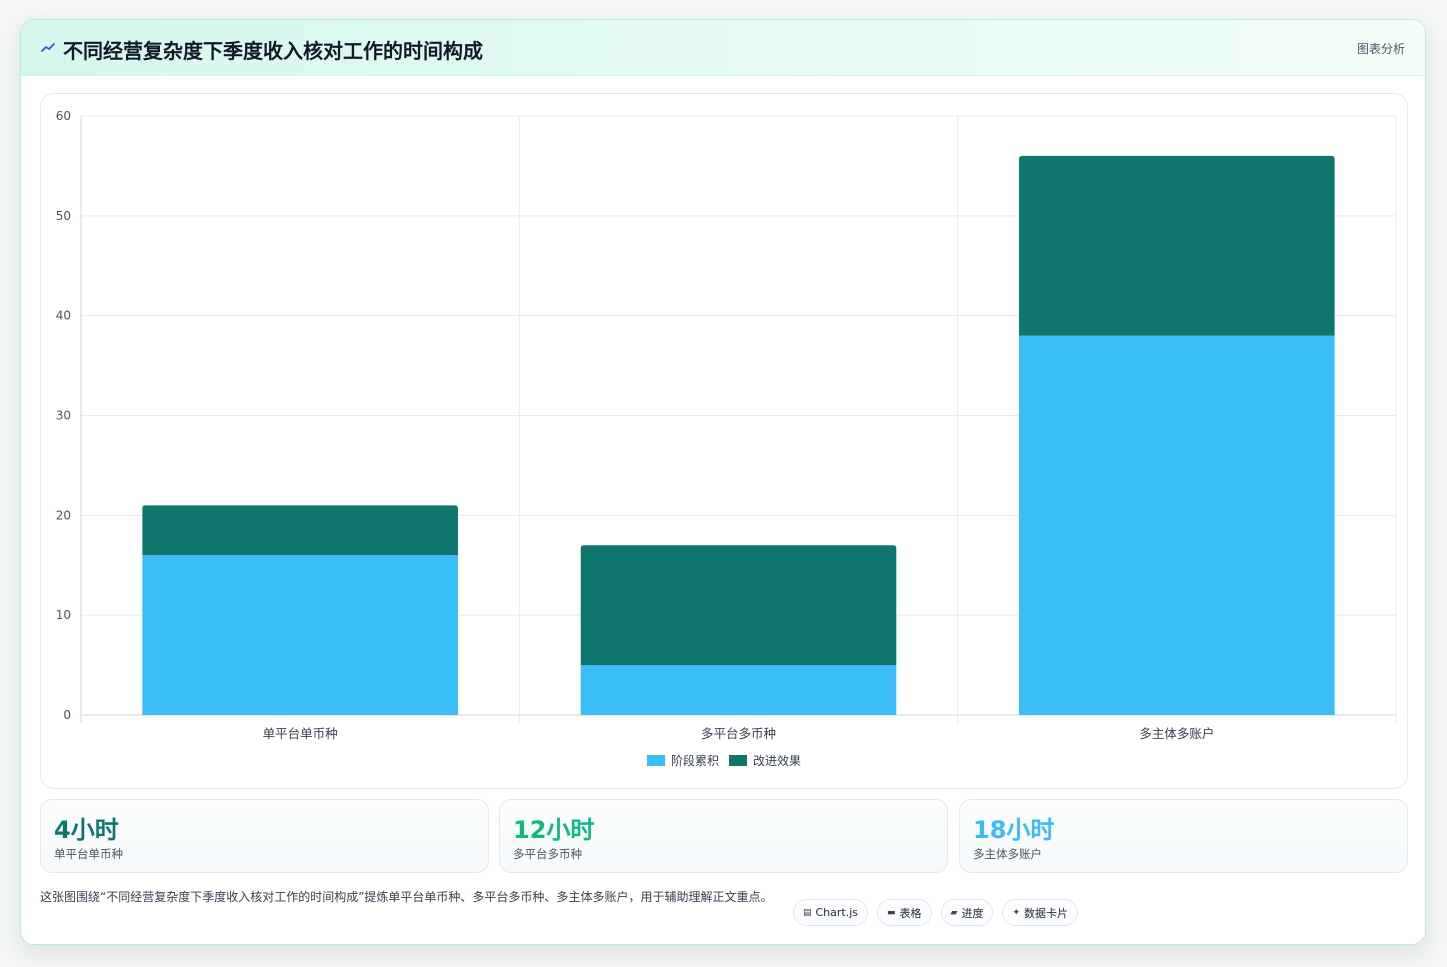 This screenshot has height=967, width=1447. I want to click on y-tick-label: 30, so click(63, 416).